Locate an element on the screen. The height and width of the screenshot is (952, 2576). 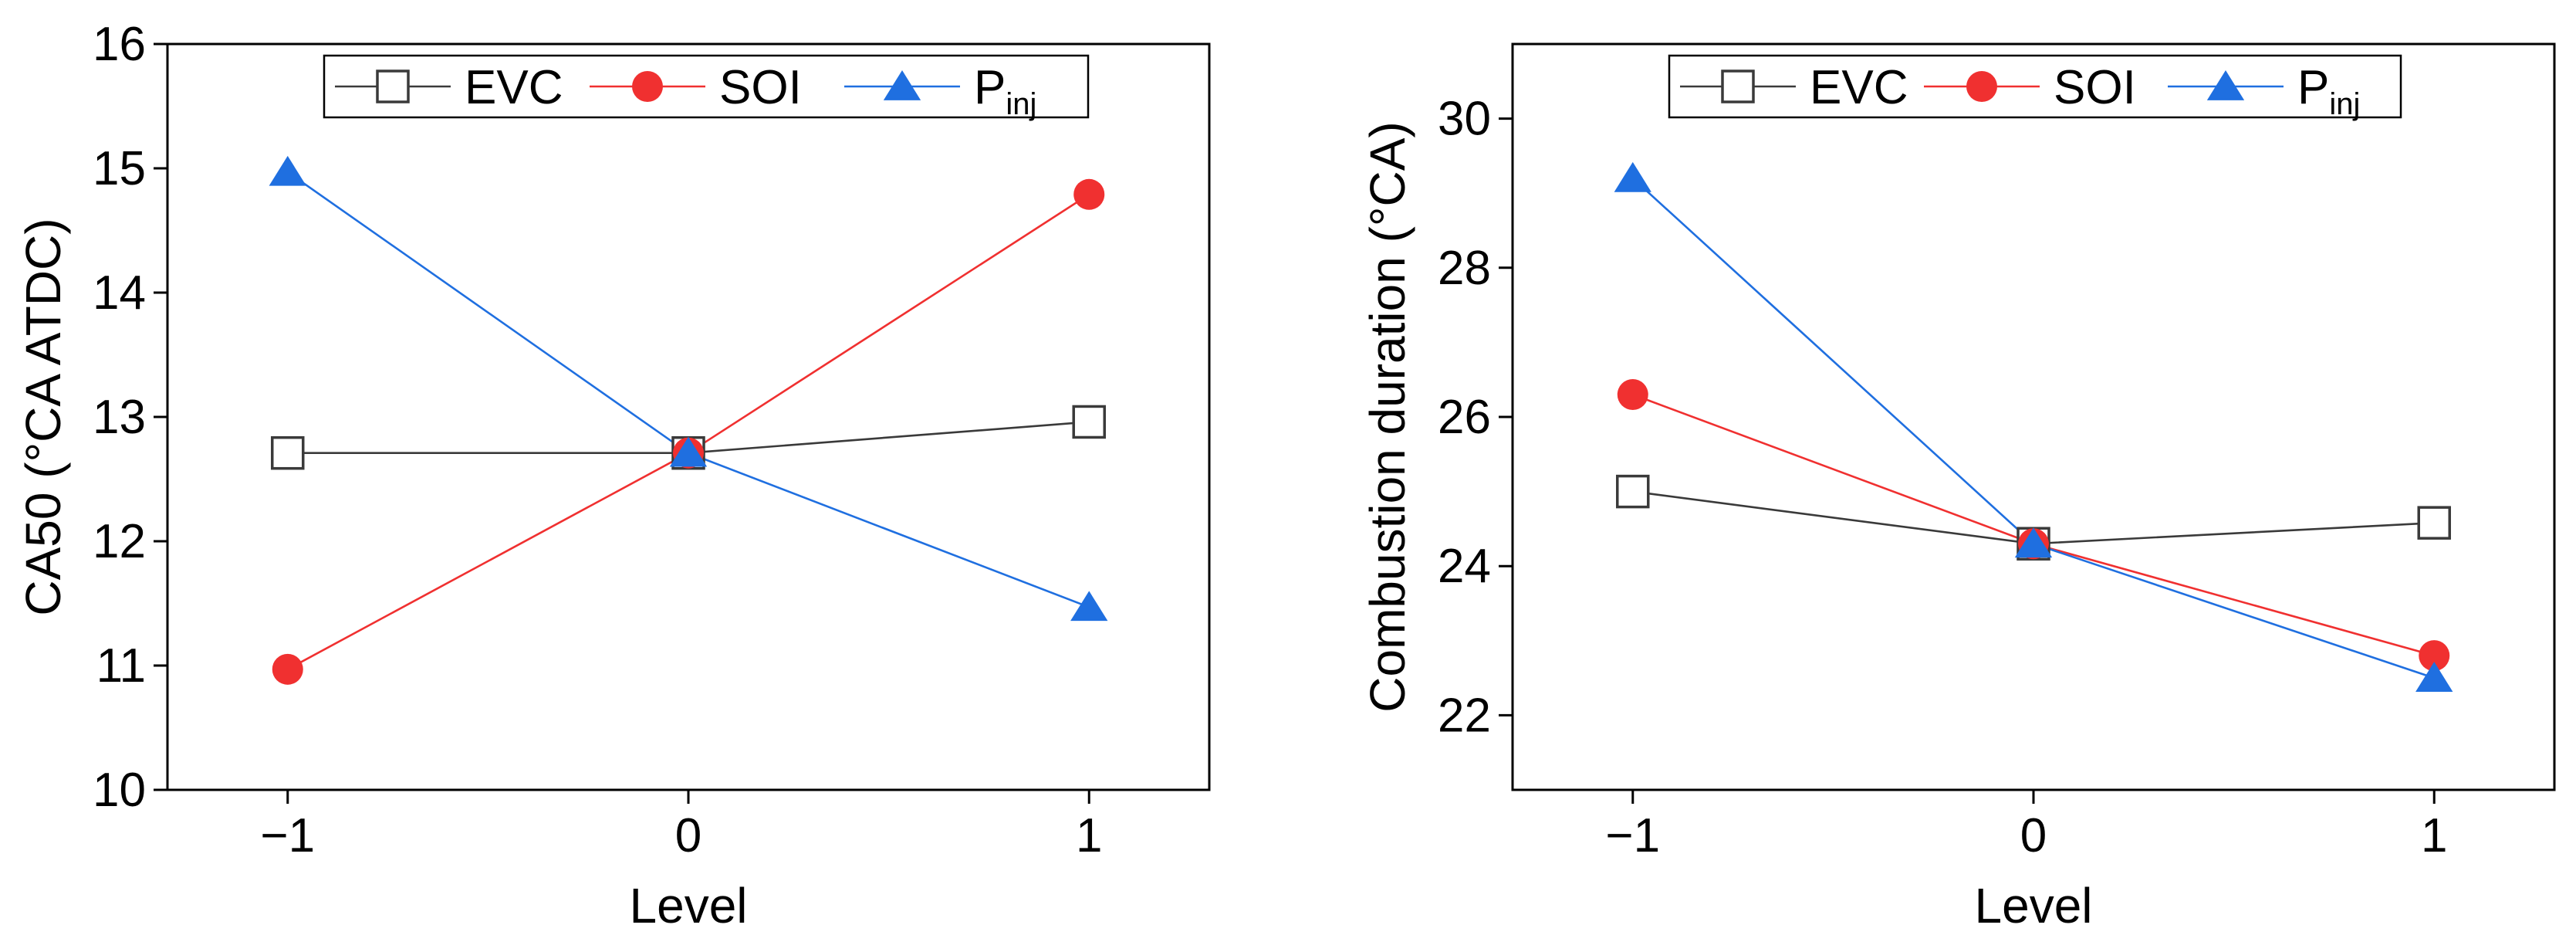
ca50-legend: EVC SOI Pinj is located at coordinates (706, 87).